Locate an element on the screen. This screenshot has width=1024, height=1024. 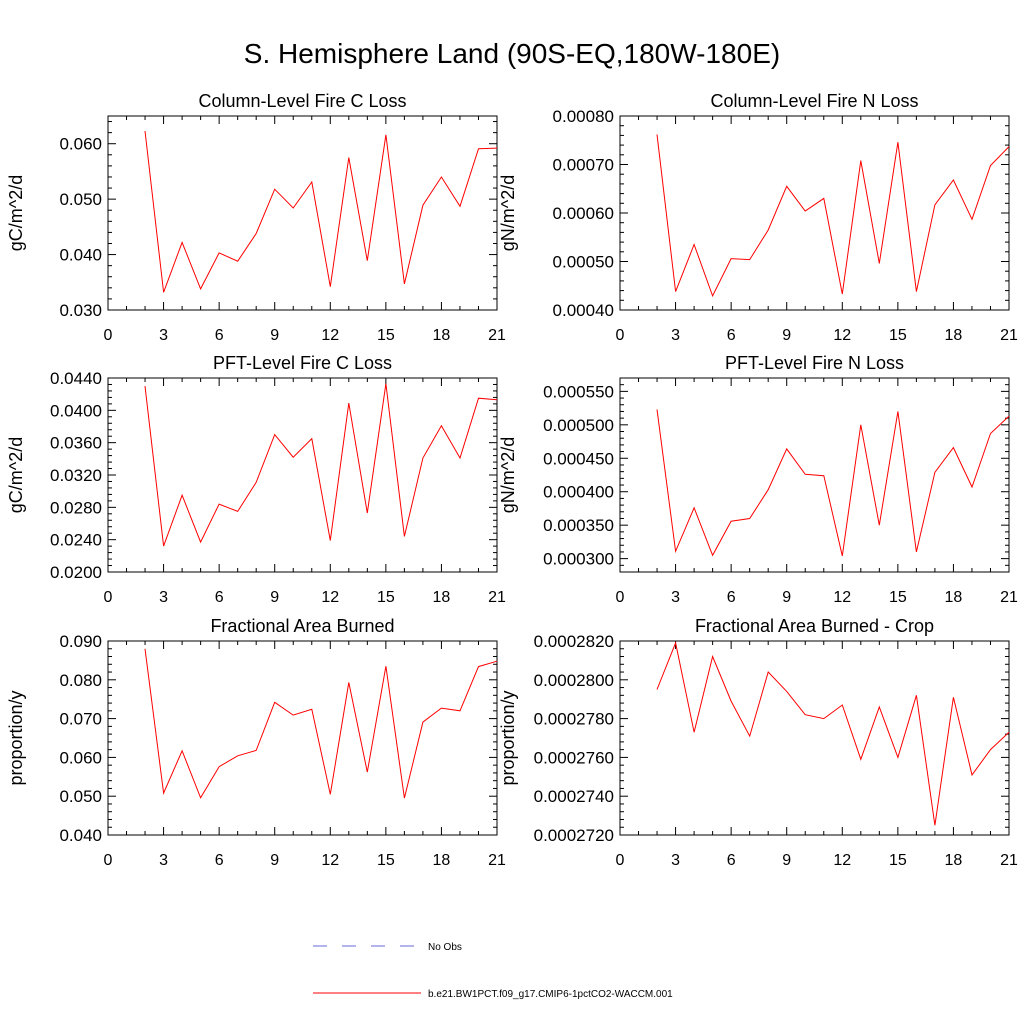
y-tick-label: 0.000350 is located at coordinates (578, 525).